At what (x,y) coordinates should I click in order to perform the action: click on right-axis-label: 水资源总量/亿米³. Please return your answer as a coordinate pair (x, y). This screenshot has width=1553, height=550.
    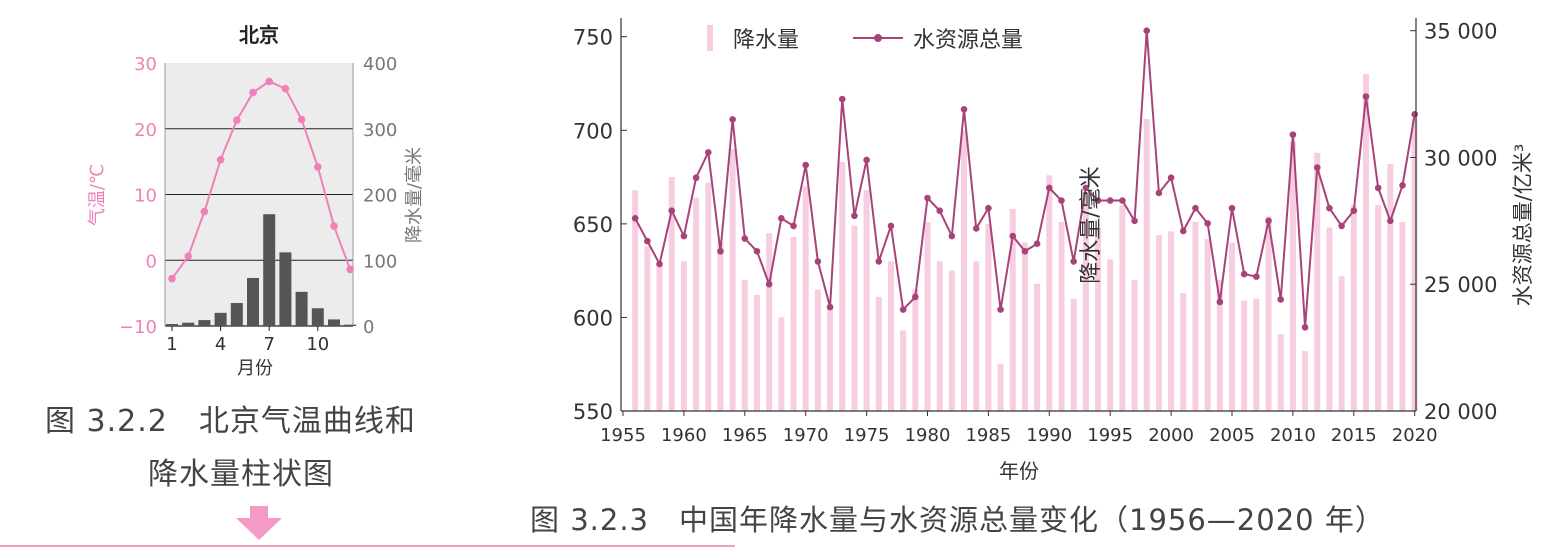
    Looking at the image, I should click on (1523, 225).